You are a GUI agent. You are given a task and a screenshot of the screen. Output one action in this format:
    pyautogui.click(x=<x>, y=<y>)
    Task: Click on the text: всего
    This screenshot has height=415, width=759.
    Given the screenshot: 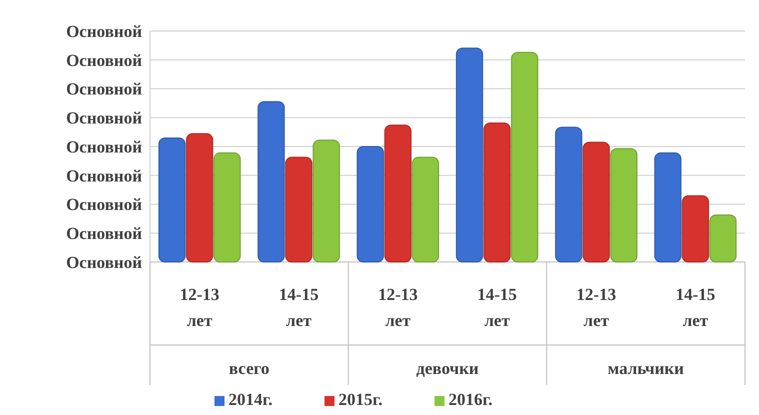 What is the action you would take?
    pyautogui.click(x=249, y=368)
    